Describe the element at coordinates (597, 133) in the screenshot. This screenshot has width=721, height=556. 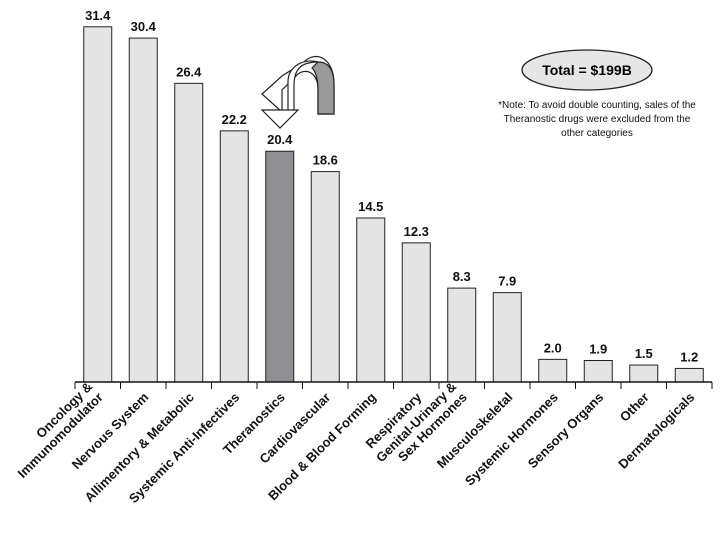
I see `note-line-3: other categories` at that location.